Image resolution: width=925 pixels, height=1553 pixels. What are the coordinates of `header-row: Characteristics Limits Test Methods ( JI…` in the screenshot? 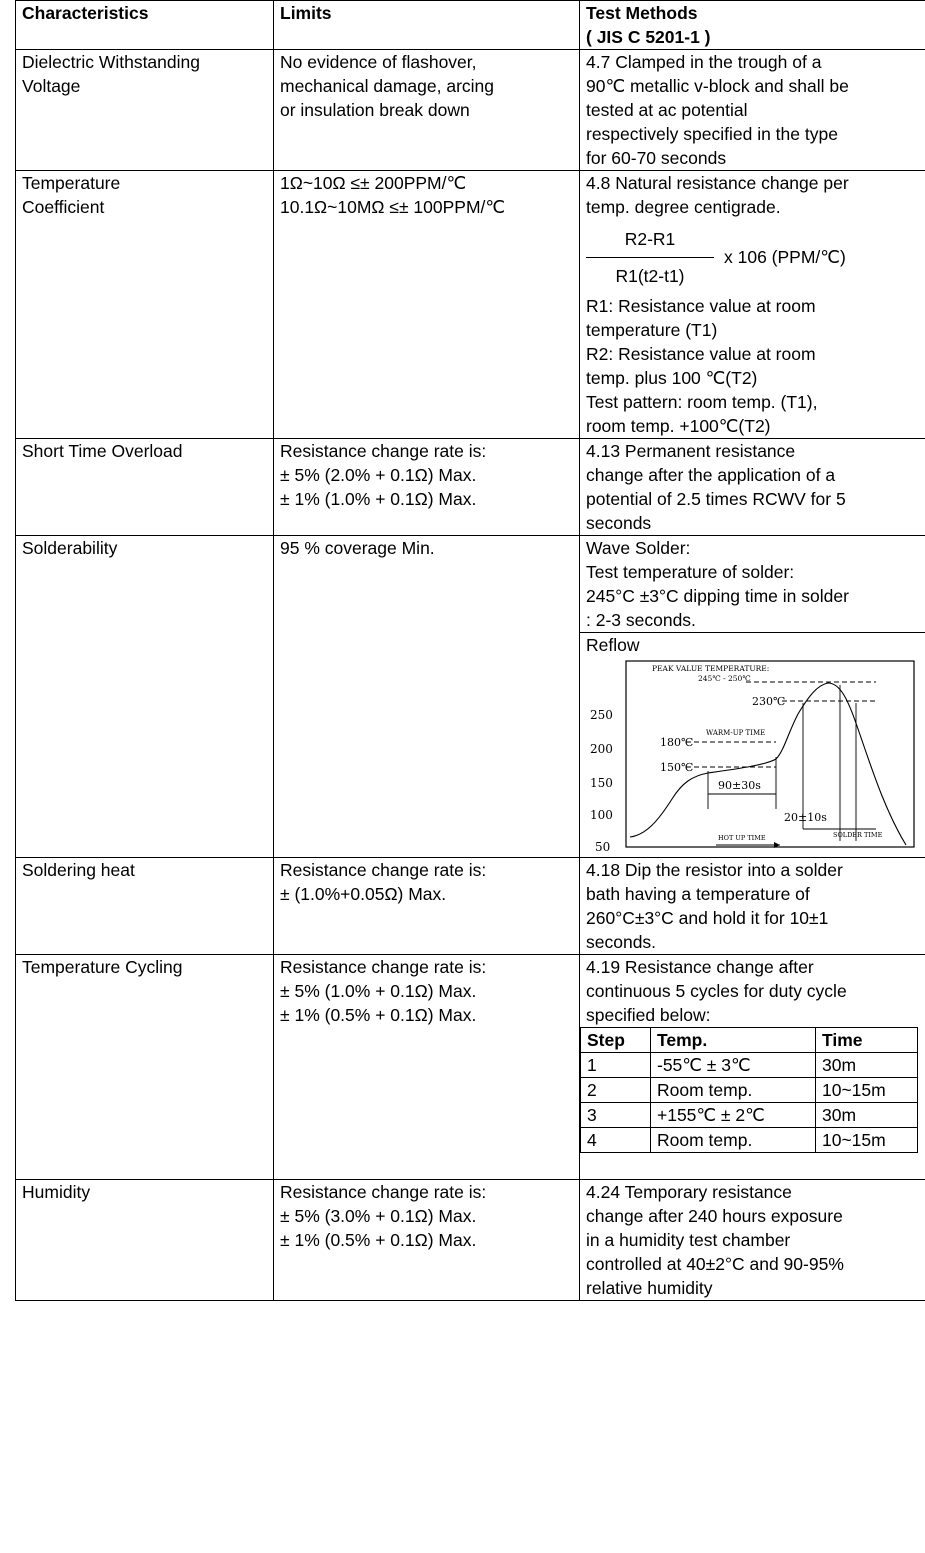 It's located at (470, 25).